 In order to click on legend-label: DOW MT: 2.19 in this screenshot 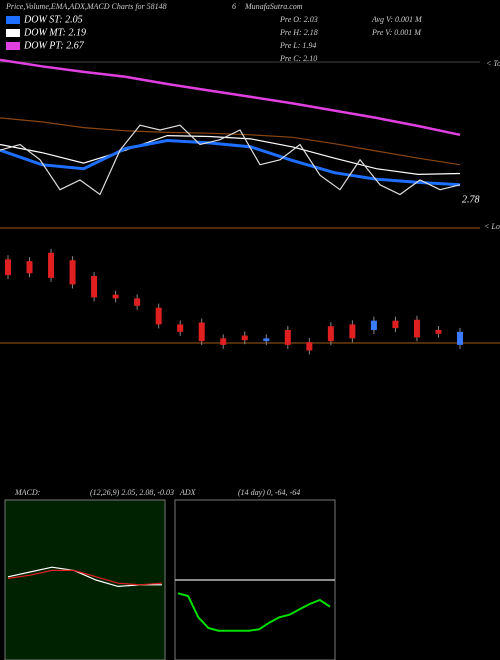, I will do `click(54, 32)`.